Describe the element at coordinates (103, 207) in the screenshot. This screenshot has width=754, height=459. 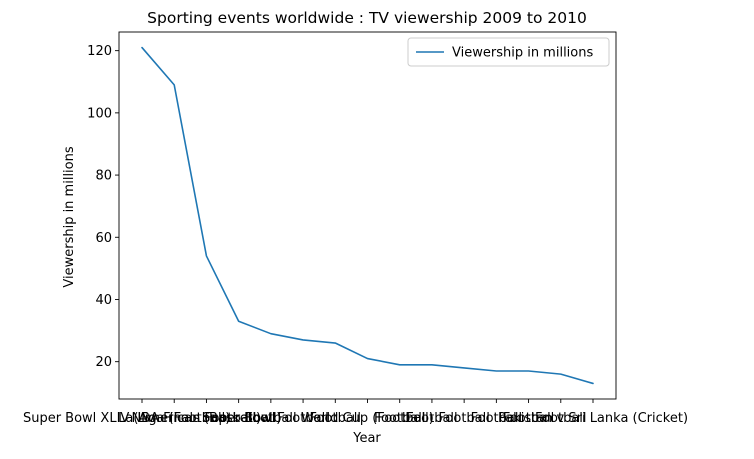
I see `y-axis: 20 40 60 80 100 120` at that location.